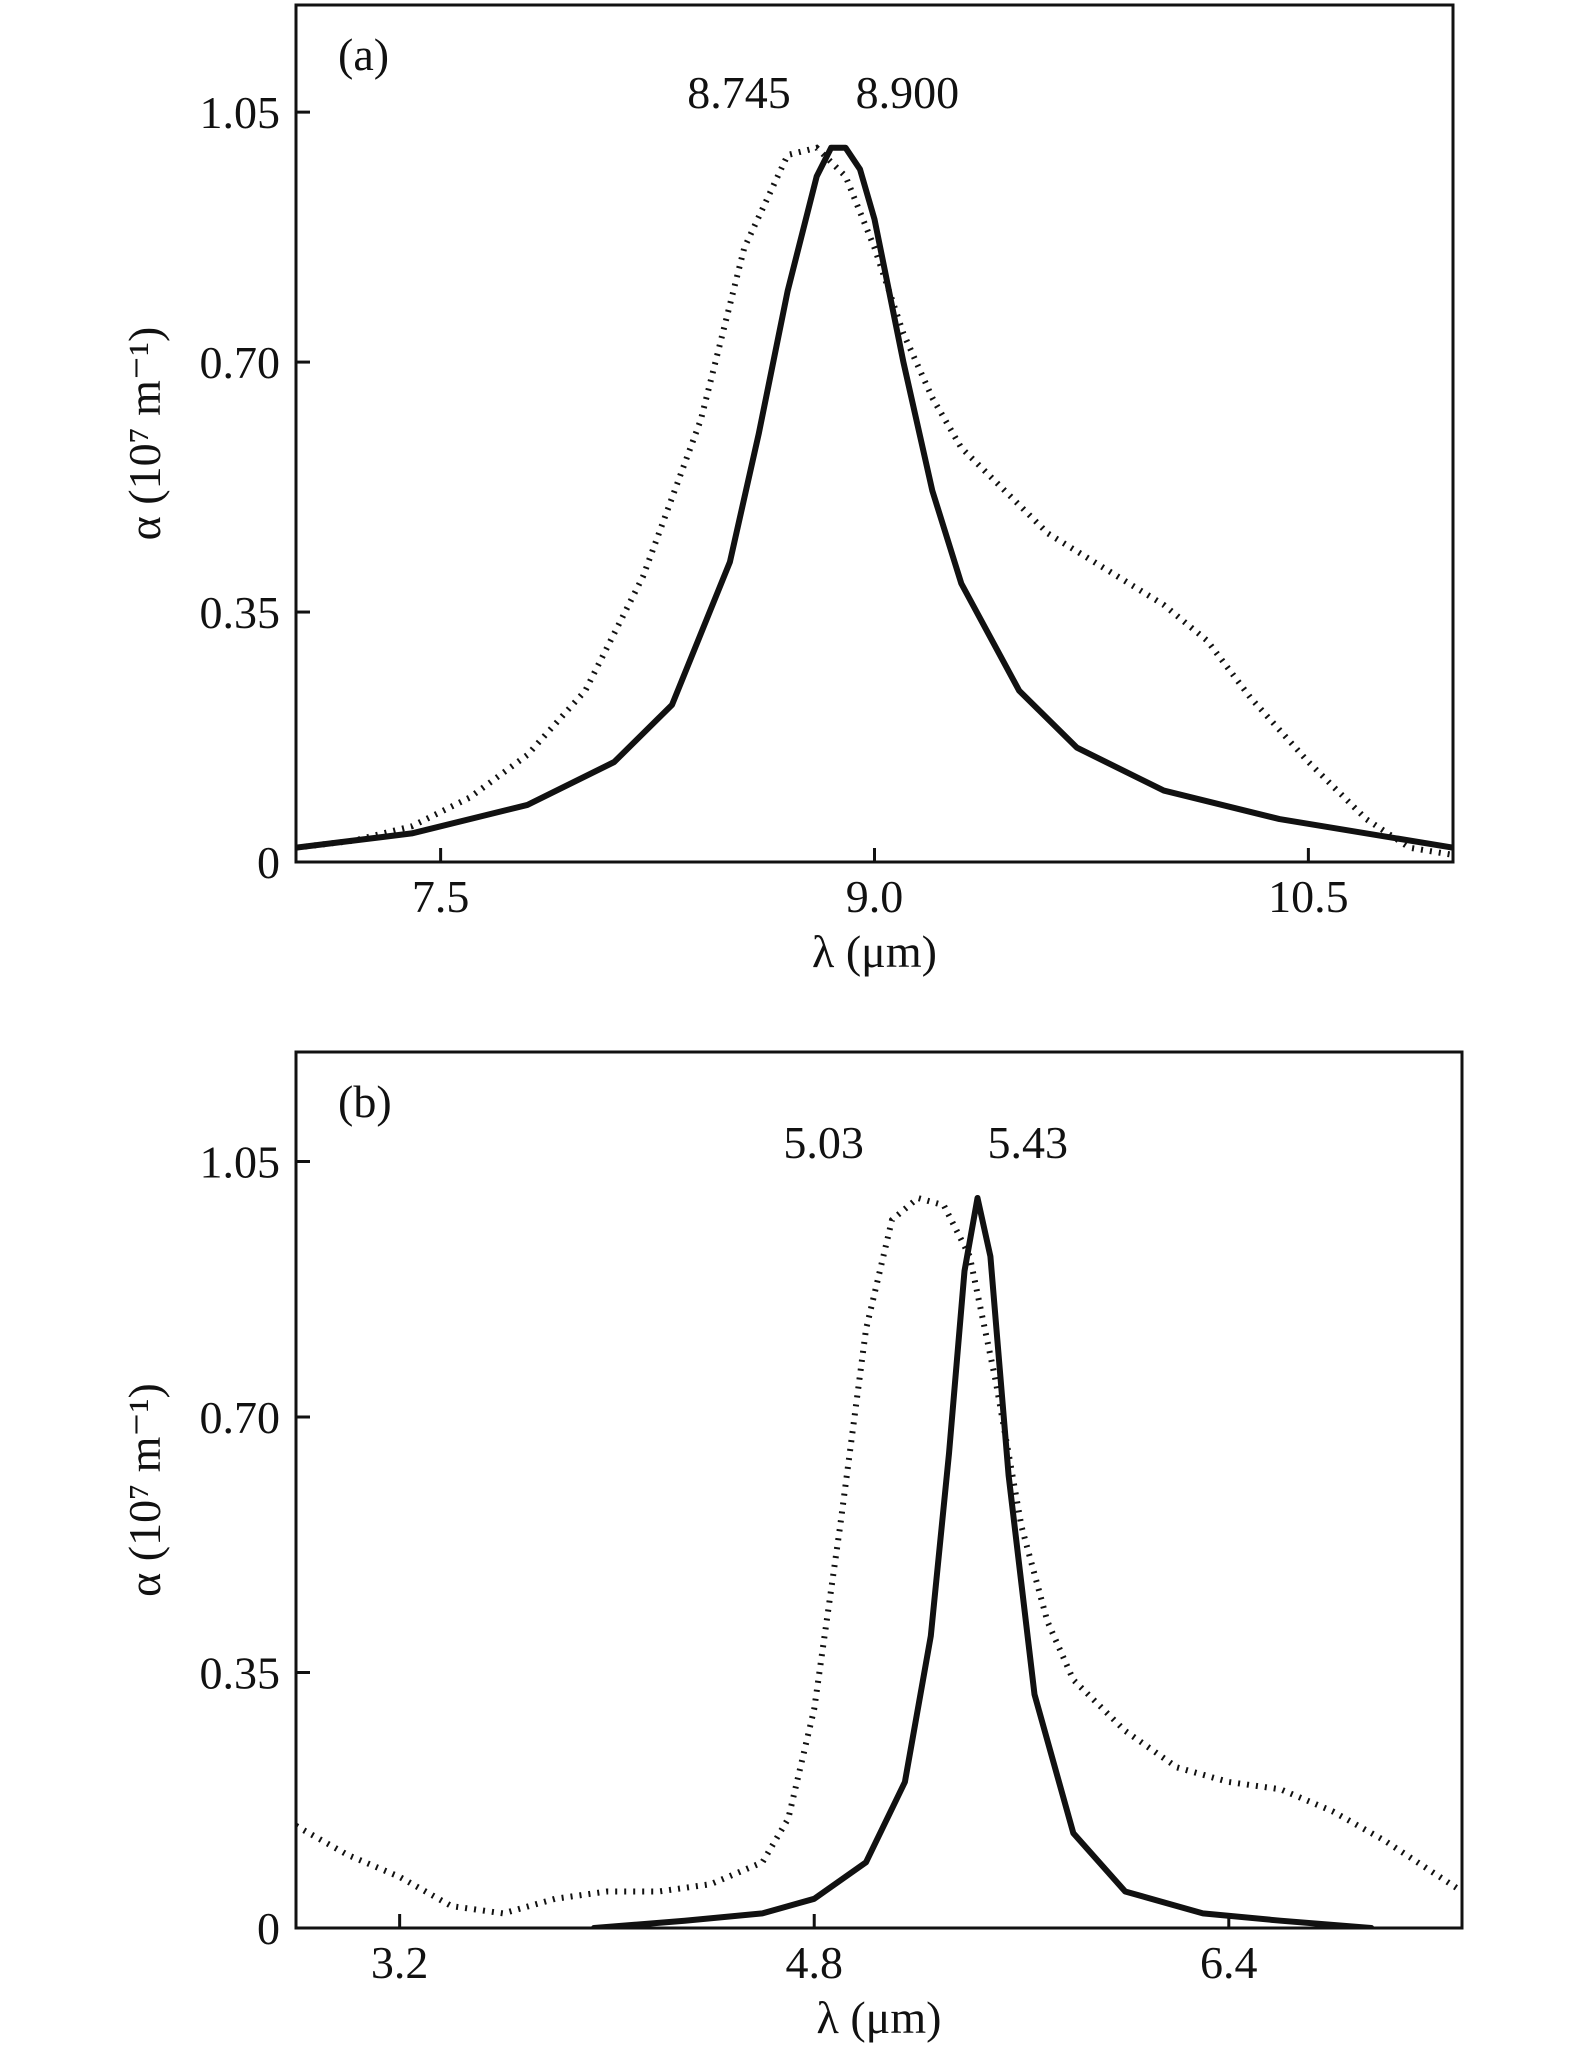 The image size is (1575, 2047). Describe the element at coordinates (823, 1142) in the screenshot. I see `peak-annotation: 5.03` at that location.